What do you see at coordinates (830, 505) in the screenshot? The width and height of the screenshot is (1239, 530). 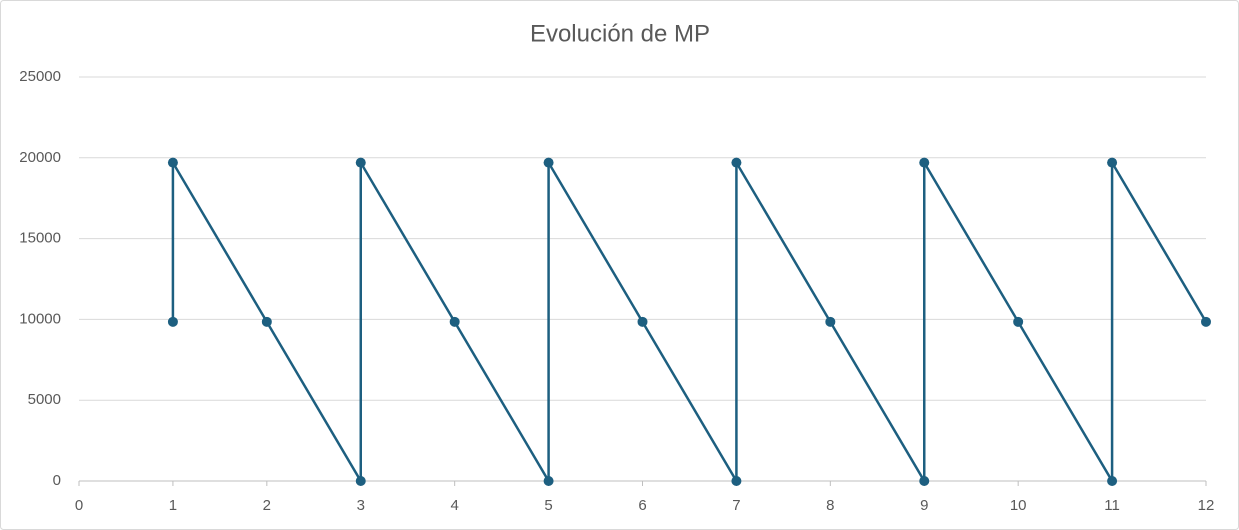 I see `x-tick-label: 8` at bounding box center [830, 505].